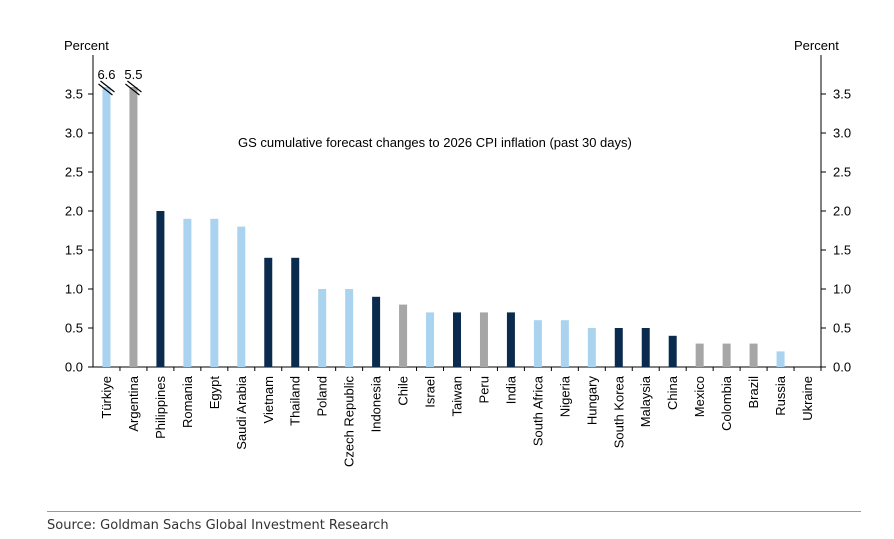  Describe the element at coordinates (86, 45) in the screenshot. I see `y-axis-label-left: Percent` at that location.